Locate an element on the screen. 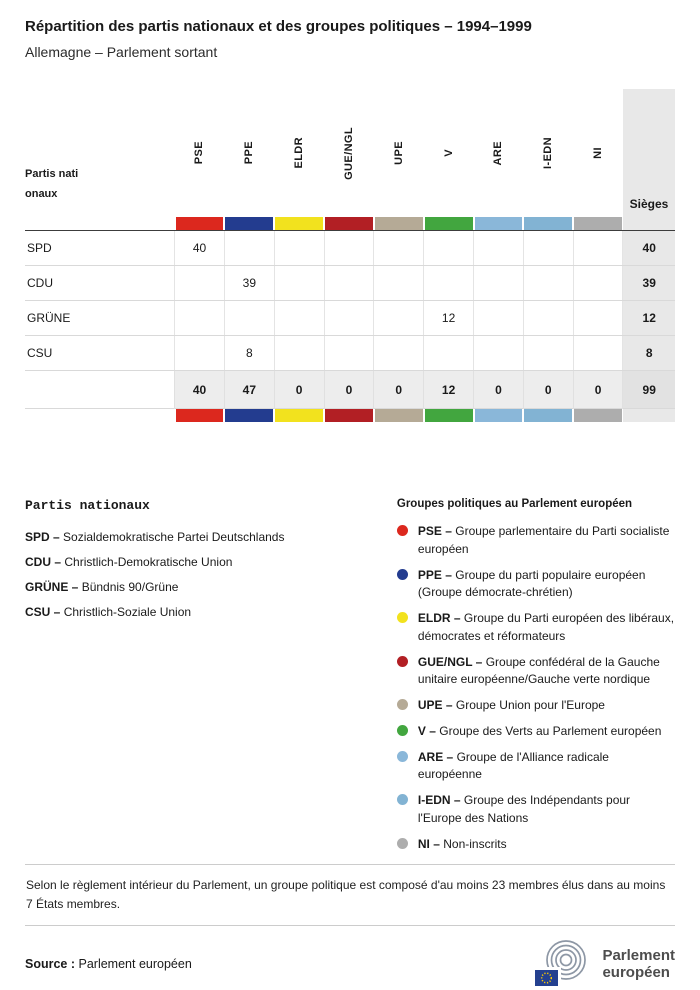 This screenshot has height=990, width=700. cell-value: 40 is located at coordinates (199, 248).